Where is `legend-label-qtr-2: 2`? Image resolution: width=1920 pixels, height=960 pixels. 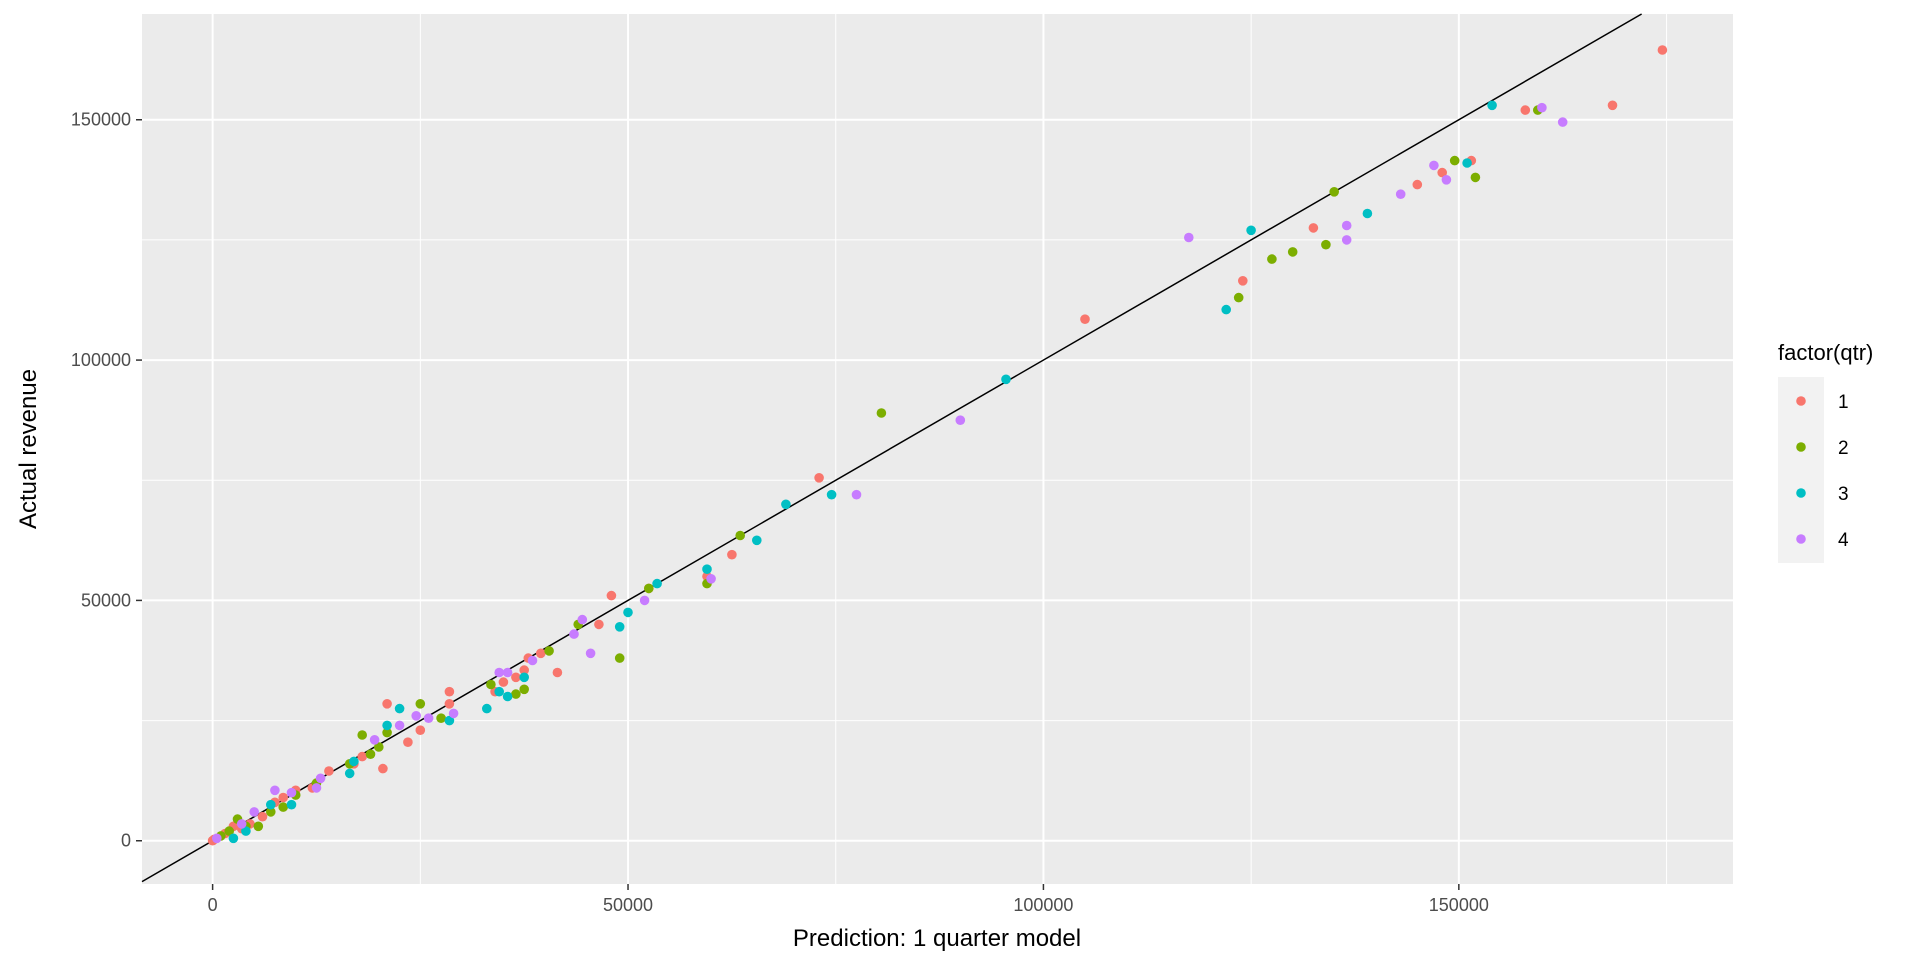
legend-label-qtr-2: 2 is located at coordinates (1843, 448).